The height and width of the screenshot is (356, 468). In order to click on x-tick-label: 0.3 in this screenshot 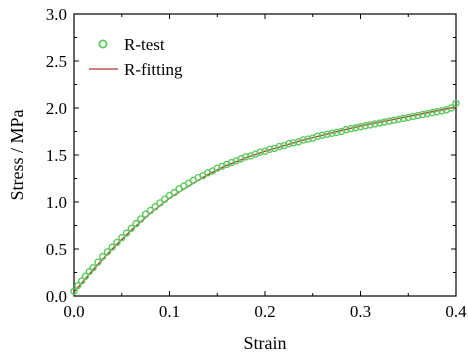, I will do `click(360, 311)`.